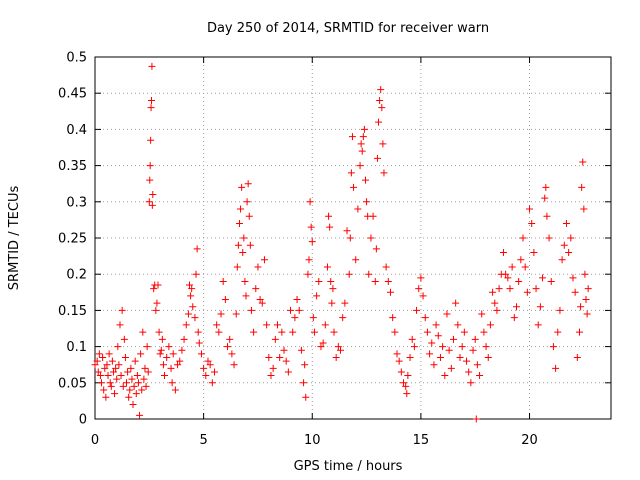 The height and width of the screenshot is (480, 640). Describe the element at coordinates (203, 440) in the screenshot. I see `x-tick-label: 5` at that location.